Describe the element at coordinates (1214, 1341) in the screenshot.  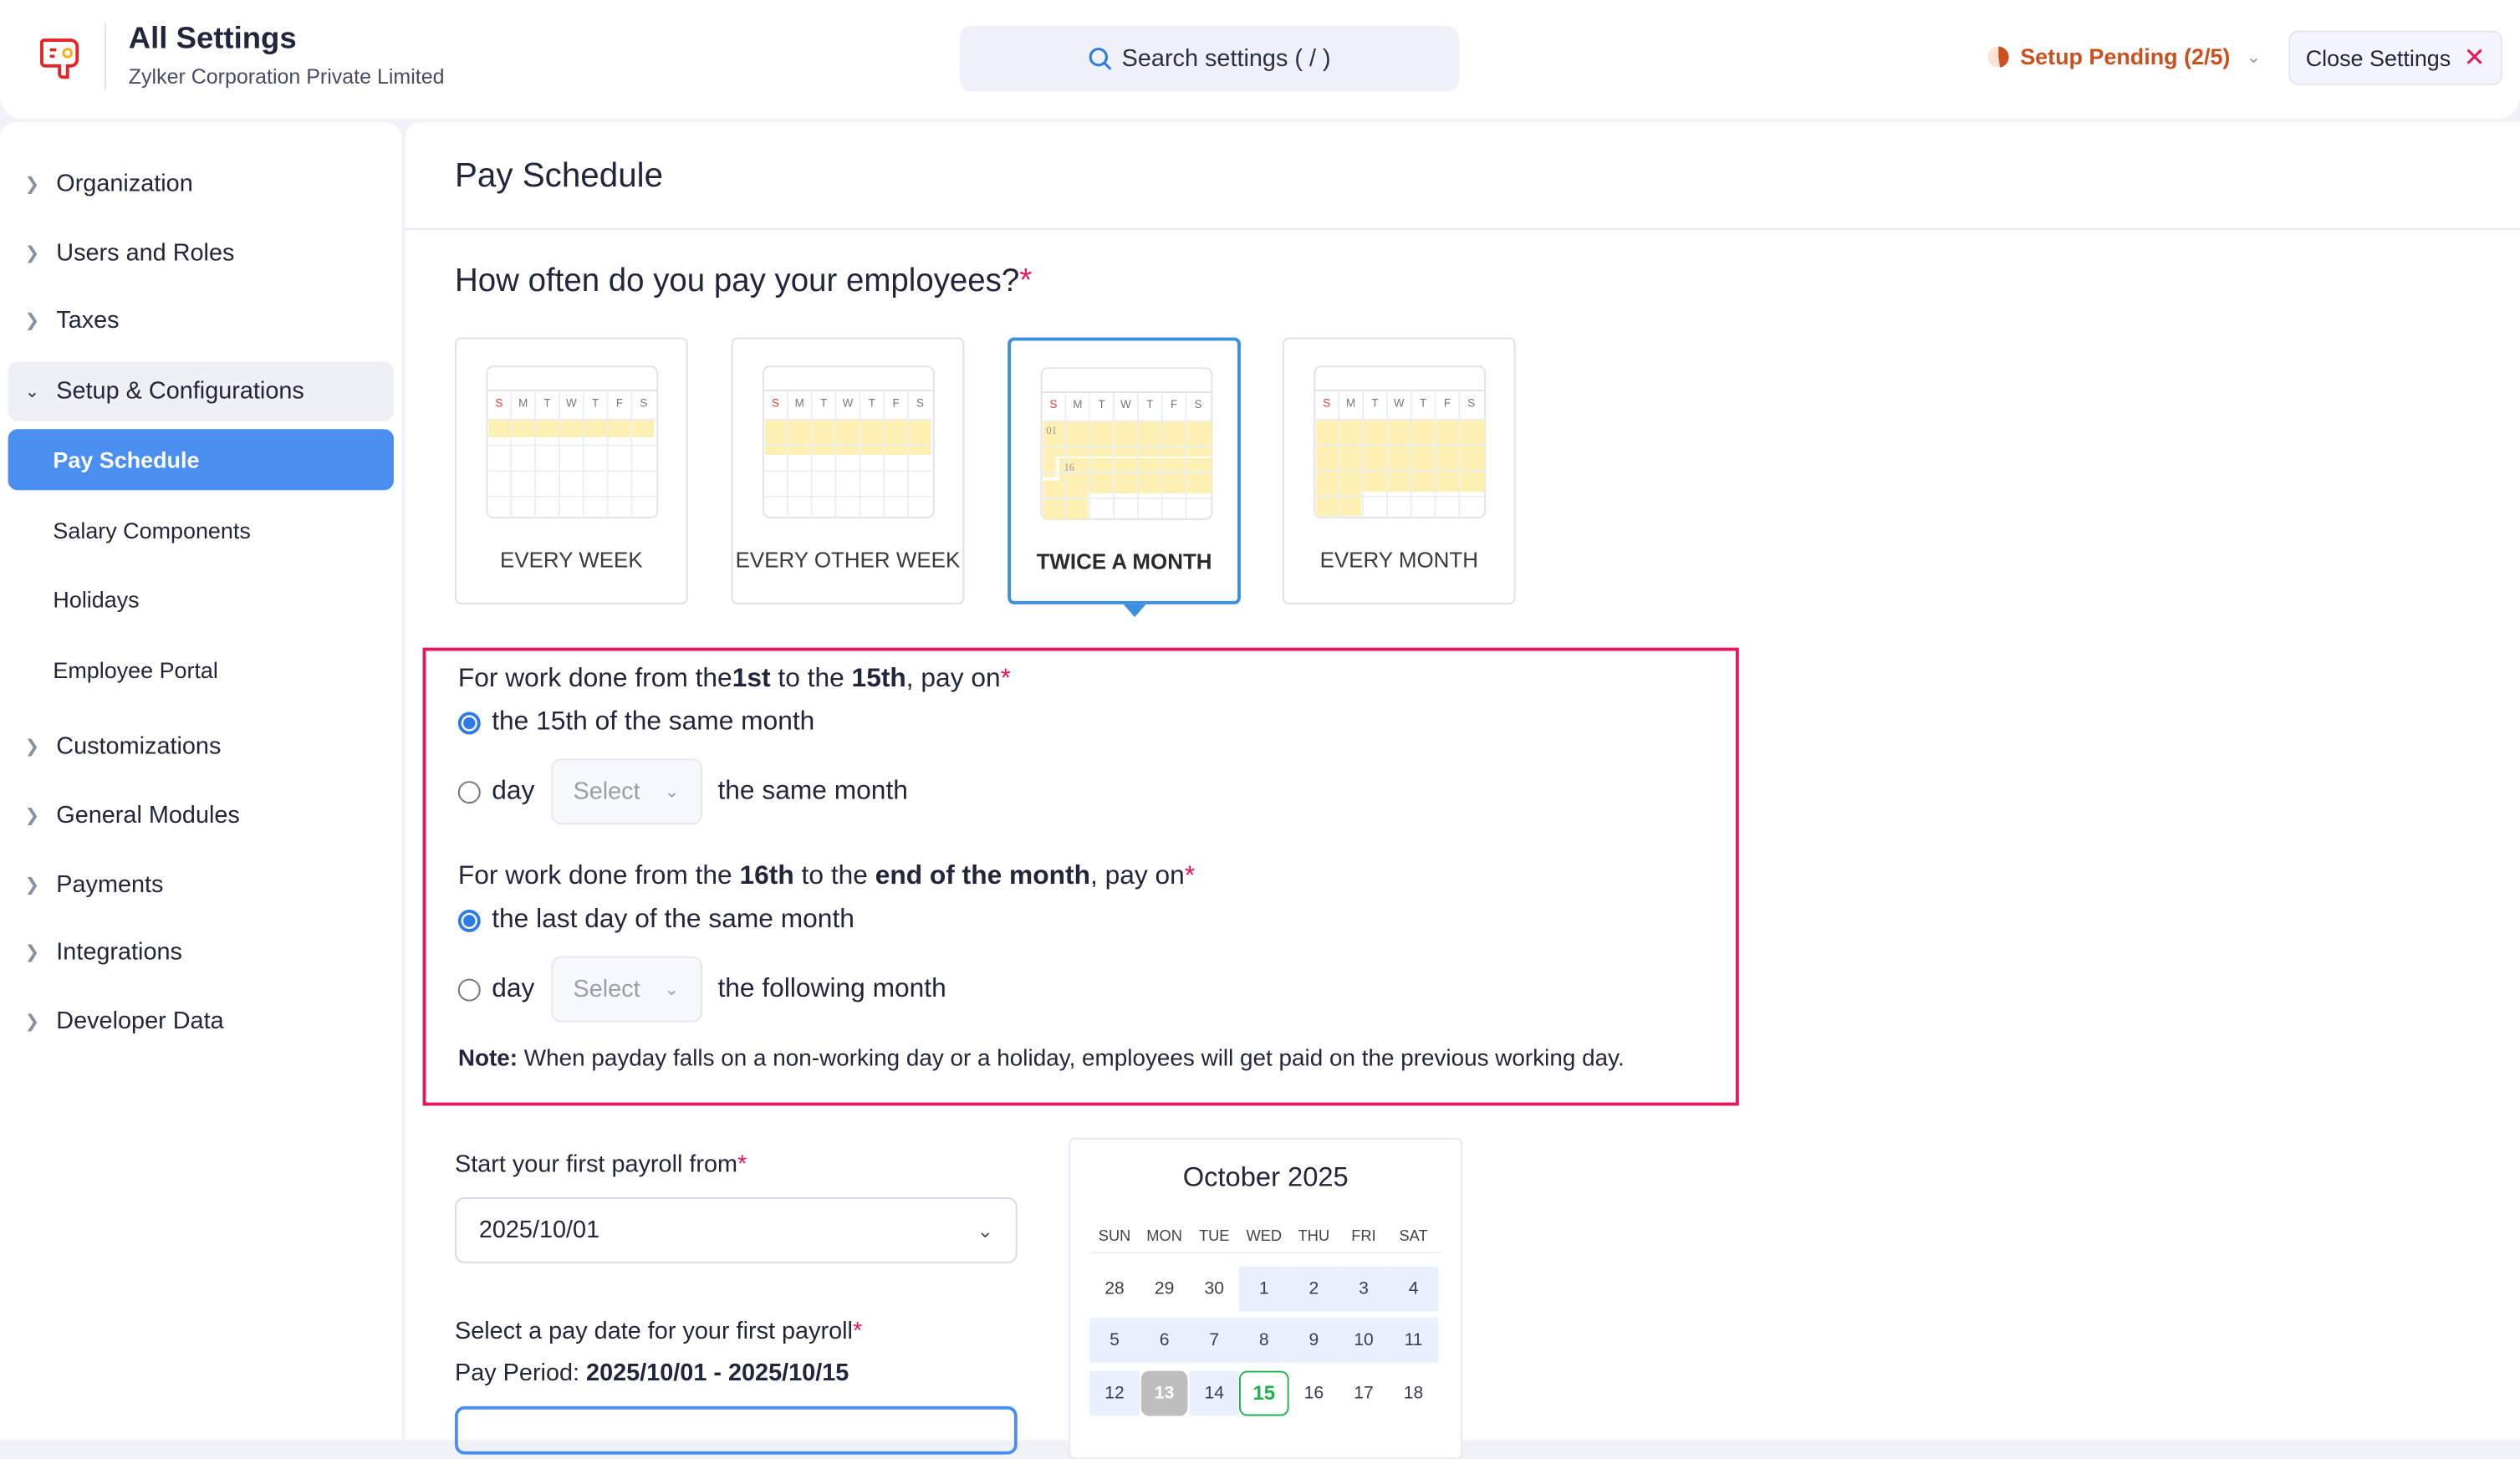
I see `calendar-day: 7` at that location.